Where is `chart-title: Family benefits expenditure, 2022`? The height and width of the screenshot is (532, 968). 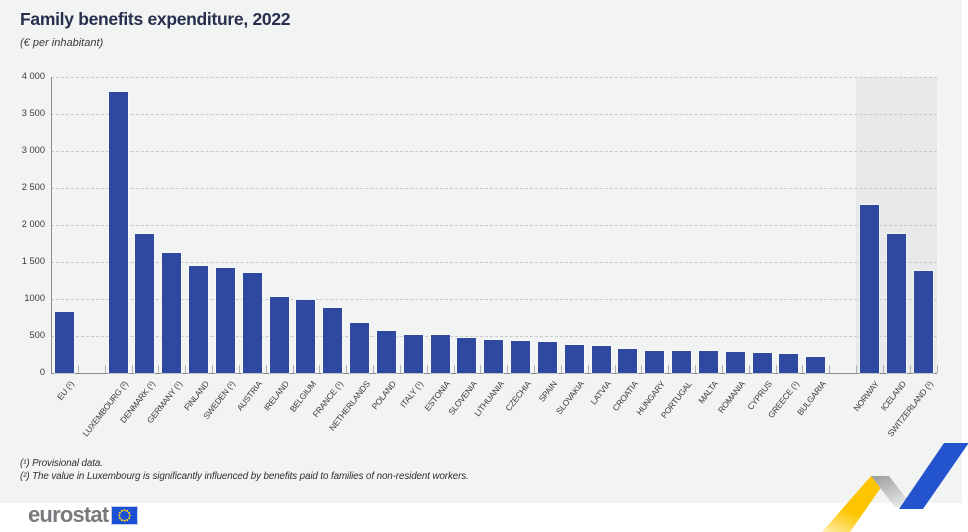
chart-title: Family benefits expenditure, 2022 is located at coordinates (155, 19).